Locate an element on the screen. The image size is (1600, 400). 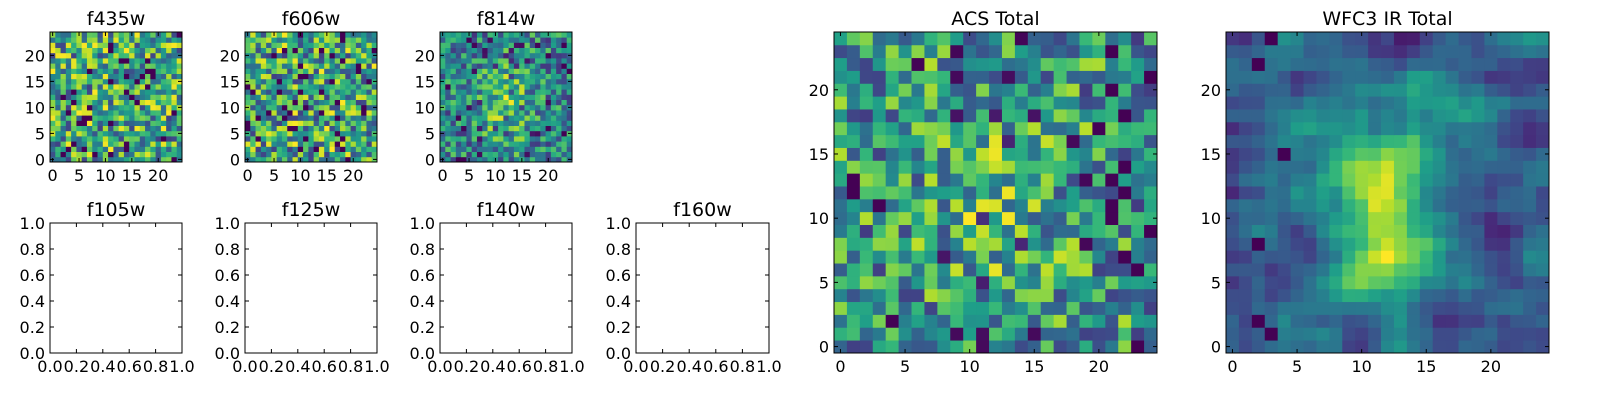
x-tick-label: 15 is located at coordinates (327, 175).